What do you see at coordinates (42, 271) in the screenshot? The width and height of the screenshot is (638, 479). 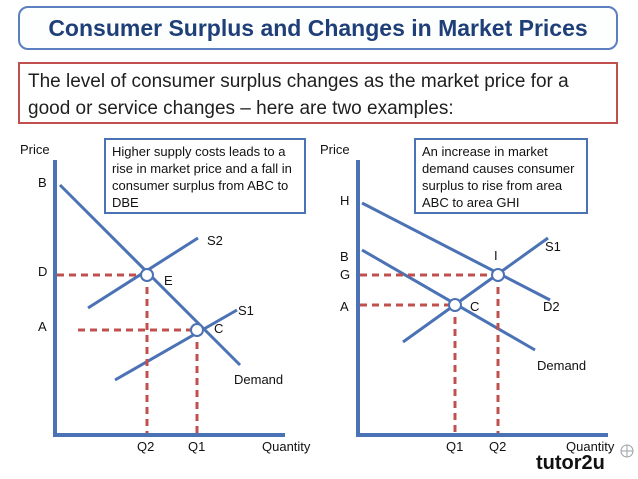 I see `left-label-d: D` at bounding box center [42, 271].